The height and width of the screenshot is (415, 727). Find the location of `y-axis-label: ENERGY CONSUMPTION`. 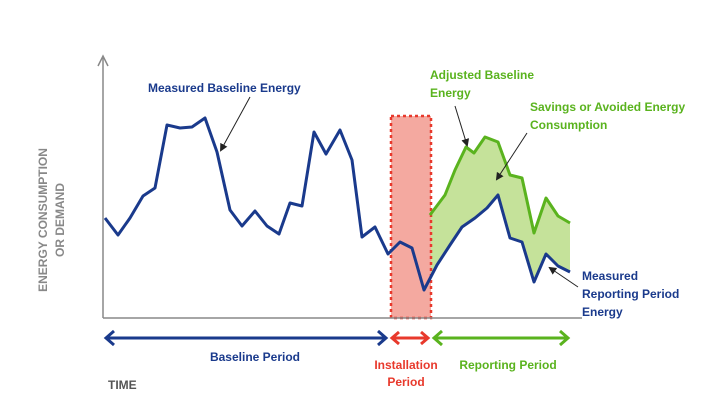

y-axis-label: ENERGY CONSUMPTION is located at coordinates (43, 220).